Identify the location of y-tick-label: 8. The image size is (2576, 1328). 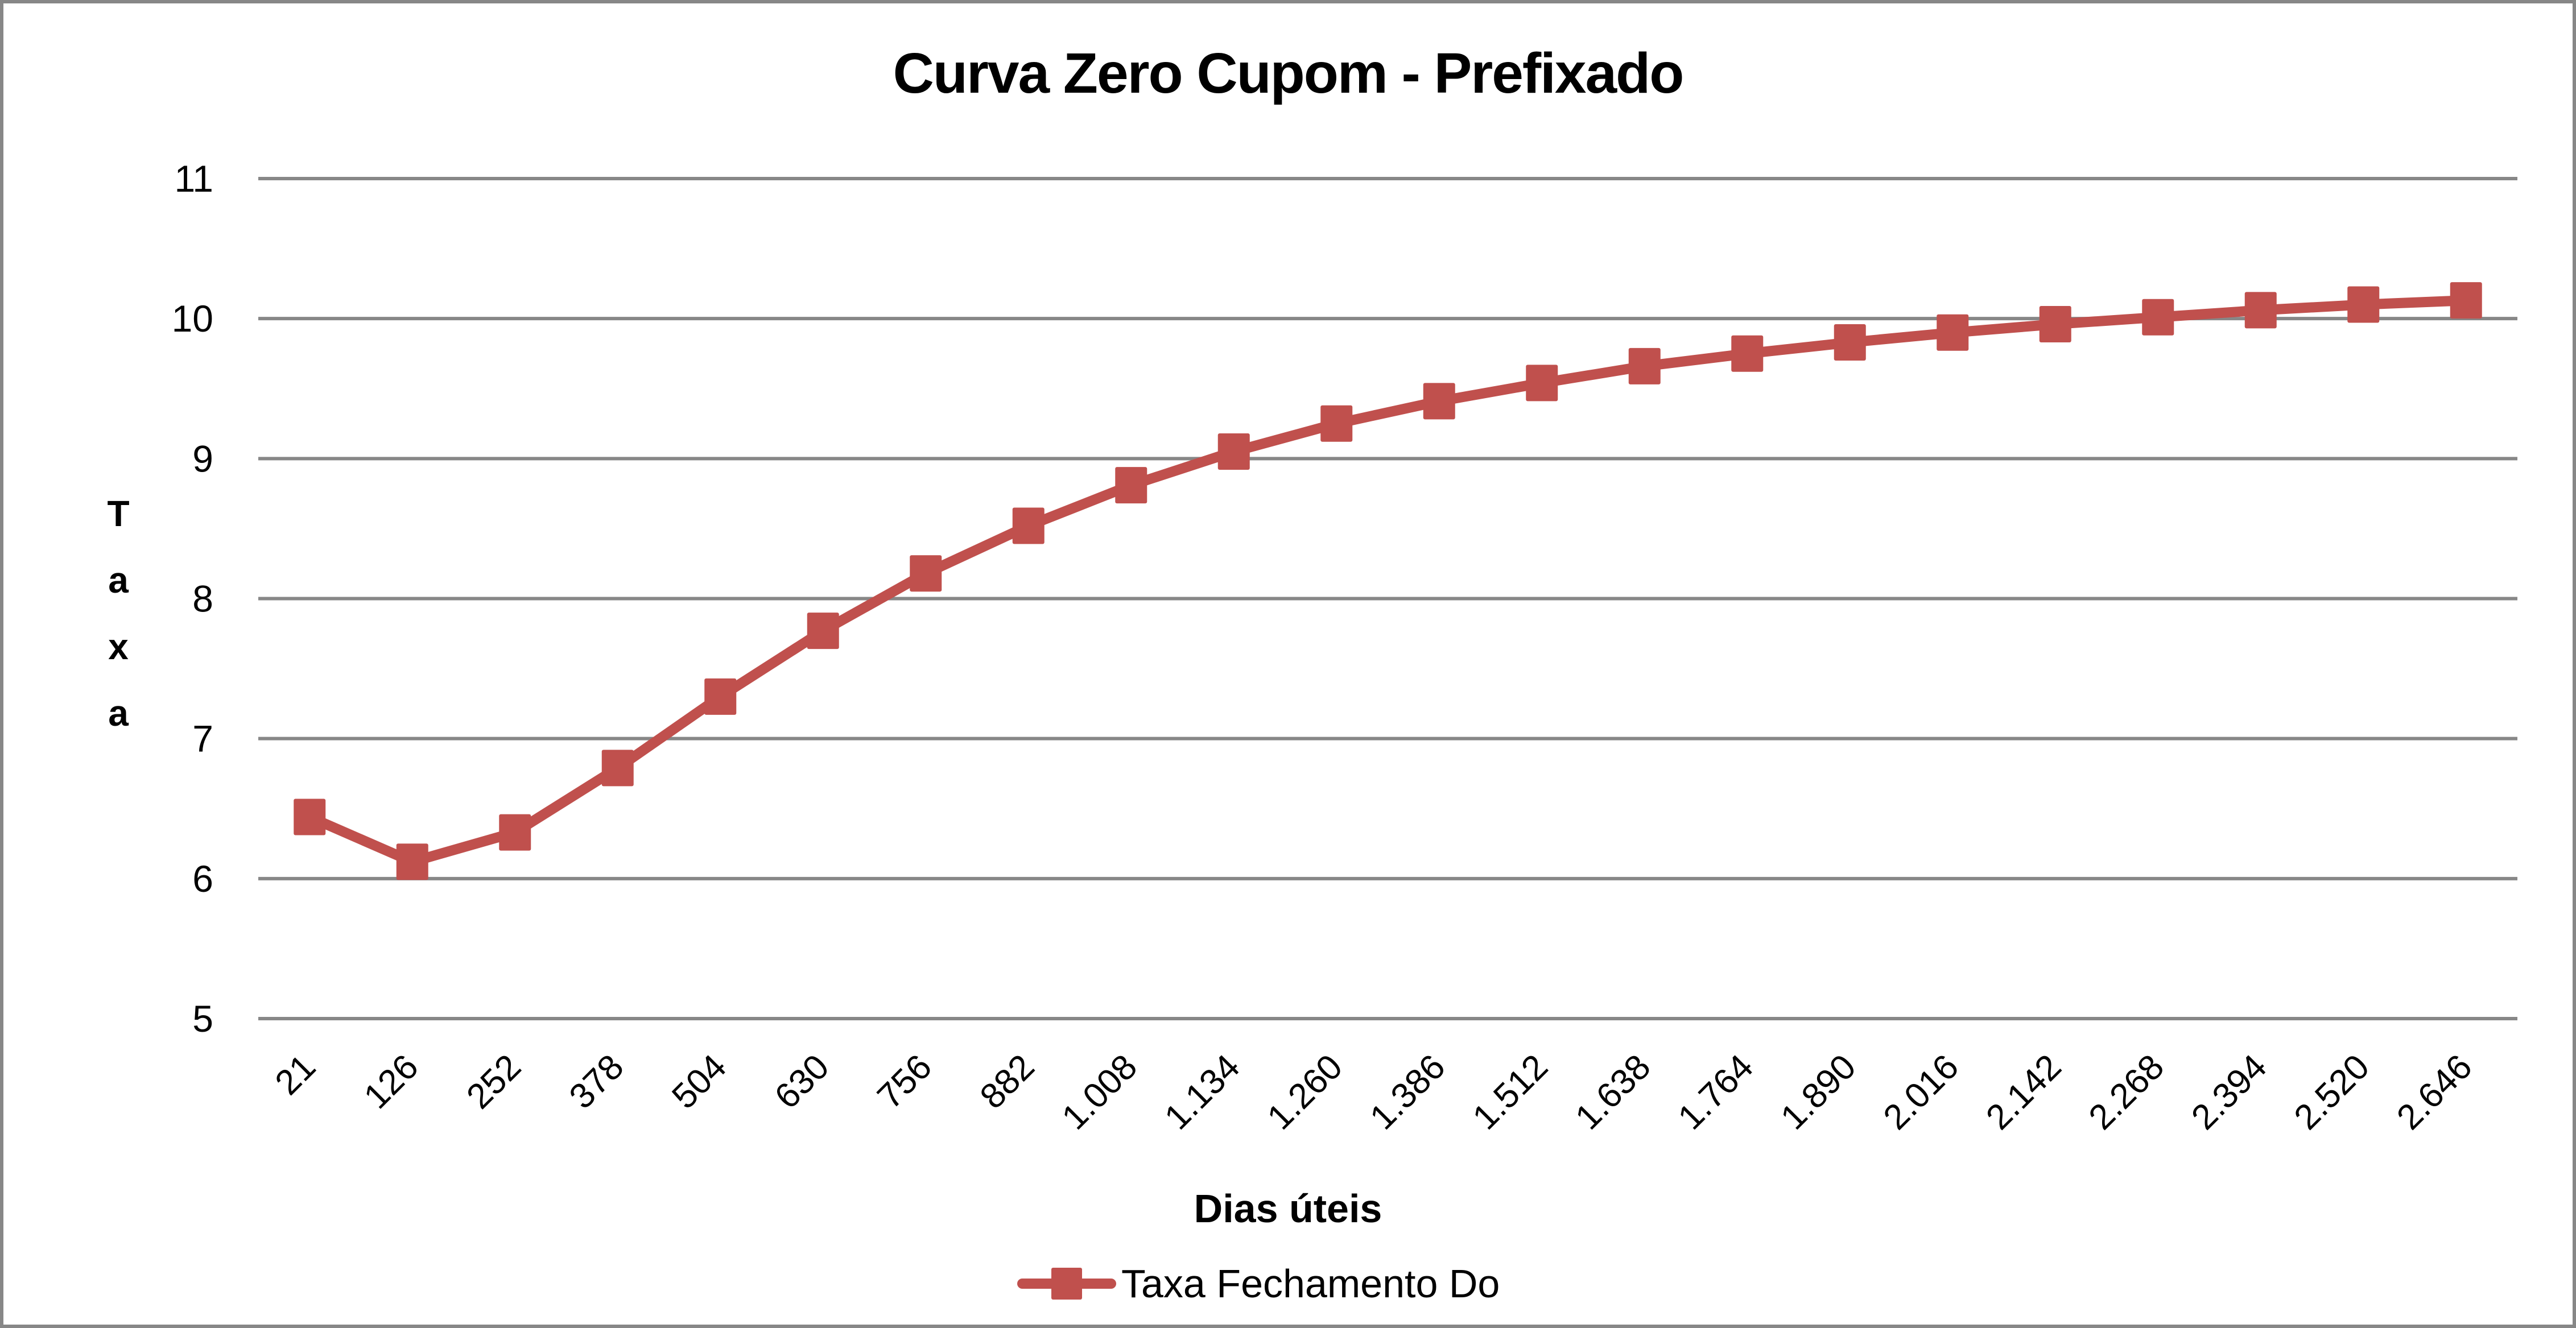
(203, 599).